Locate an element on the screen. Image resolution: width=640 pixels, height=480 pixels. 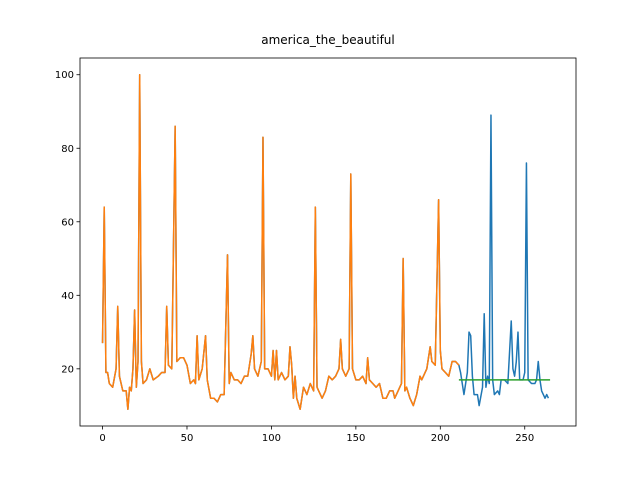
y-tick-label: 20 is located at coordinates (67, 369).